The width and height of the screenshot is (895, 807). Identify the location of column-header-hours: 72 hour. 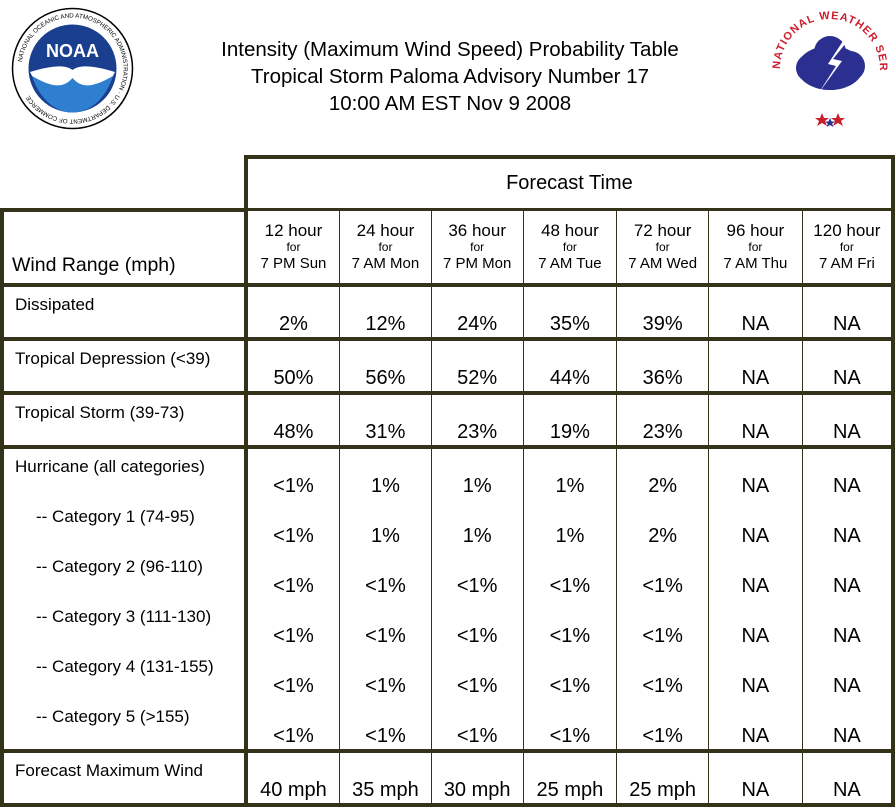
(662, 230).